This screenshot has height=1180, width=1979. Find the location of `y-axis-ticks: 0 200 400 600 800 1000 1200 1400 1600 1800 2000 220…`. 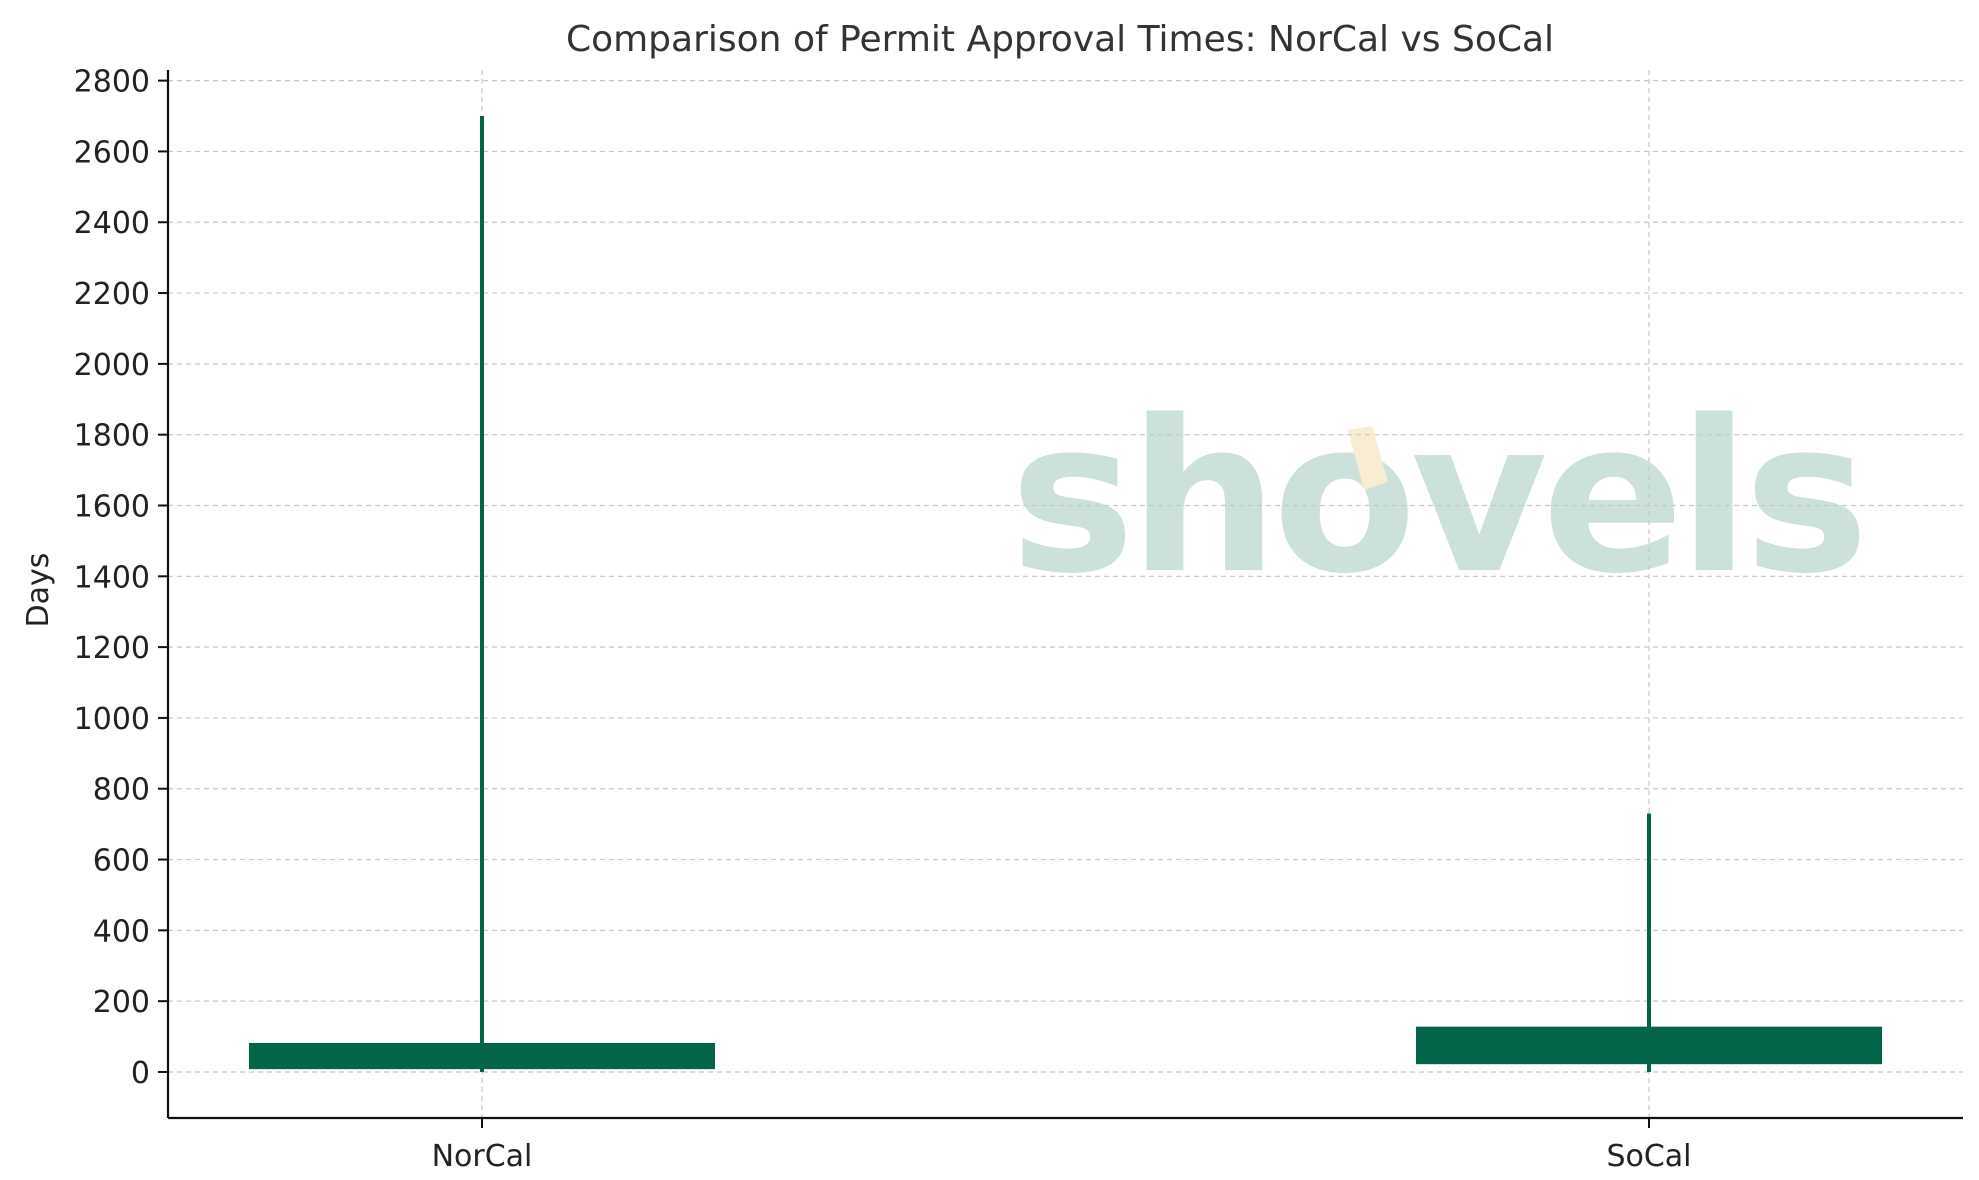

y-axis-ticks: 0 200 400 600 800 1000 1200 1400 1600 1800 2000 220… is located at coordinates (121, 578).